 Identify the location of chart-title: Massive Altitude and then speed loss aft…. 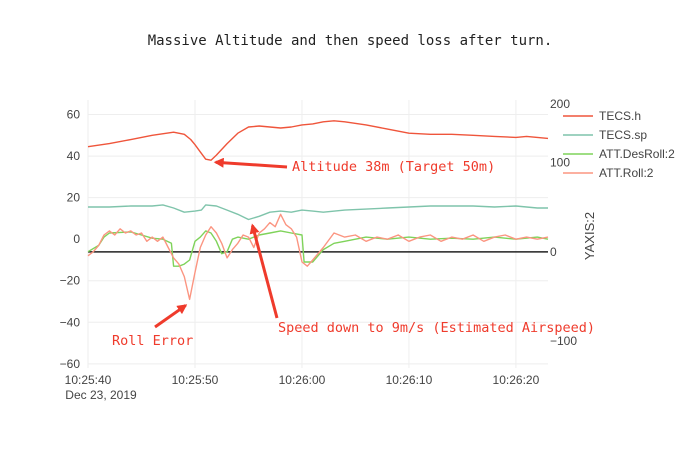
(350, 41).